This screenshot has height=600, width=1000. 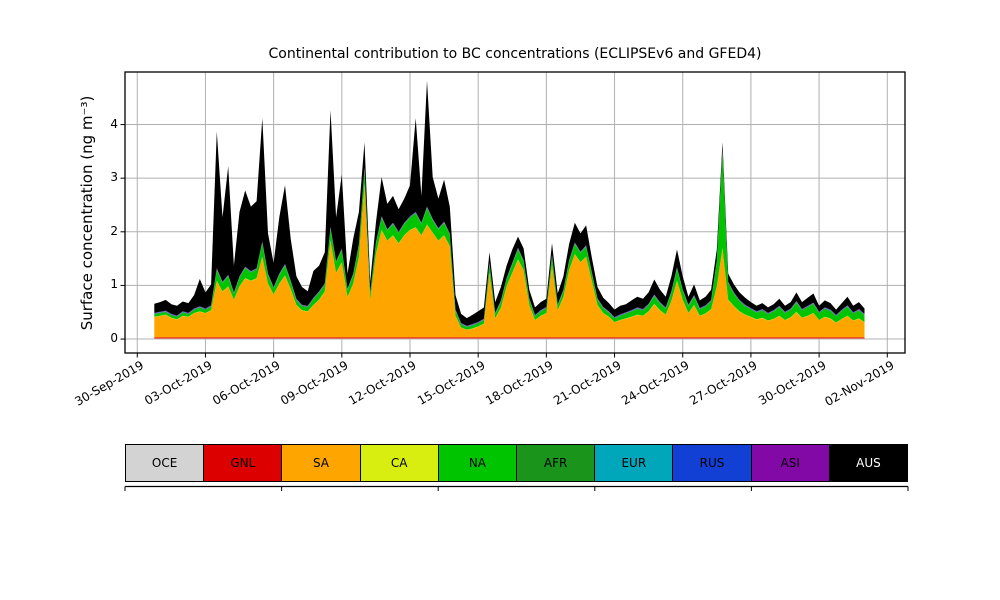 I want to click on legend-label: GNL, so click(x=243, y=463).